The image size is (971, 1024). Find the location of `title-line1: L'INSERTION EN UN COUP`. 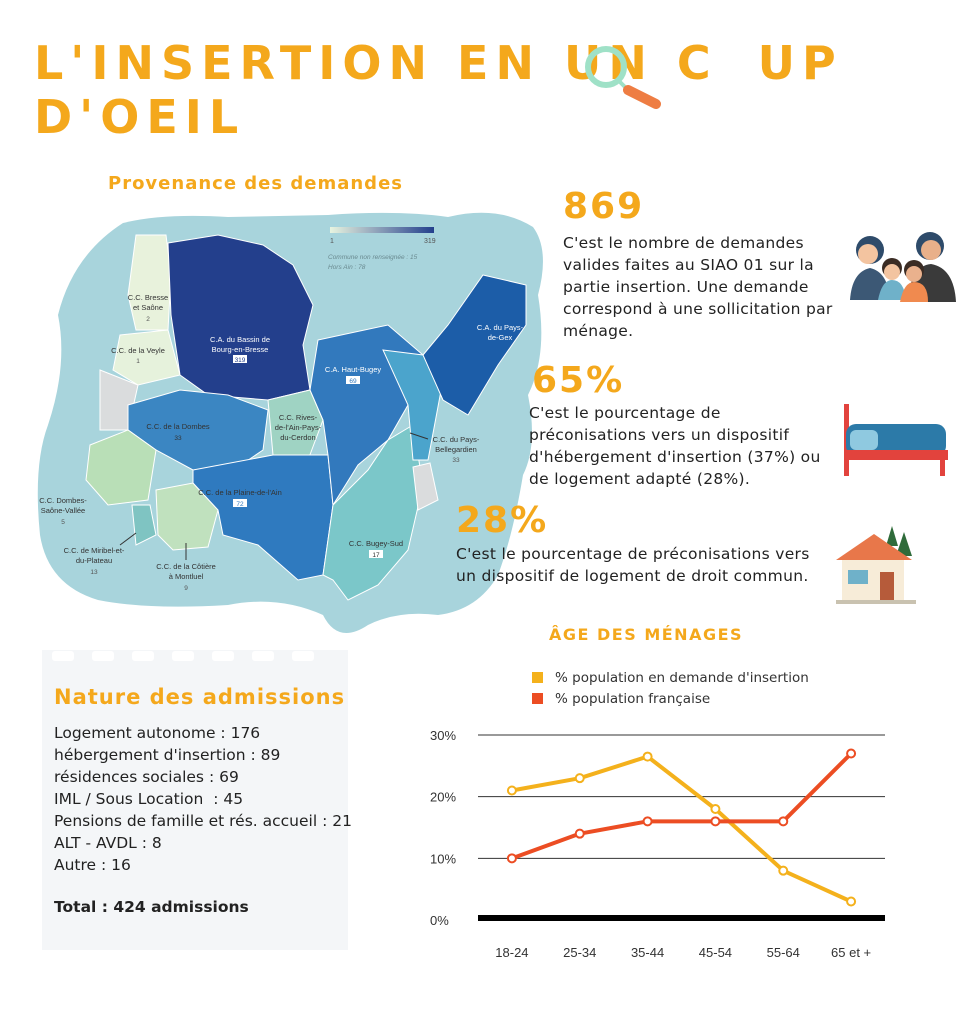

title-line1: L'INSERTION EN UN COUP is located at coordinates (438, 63).